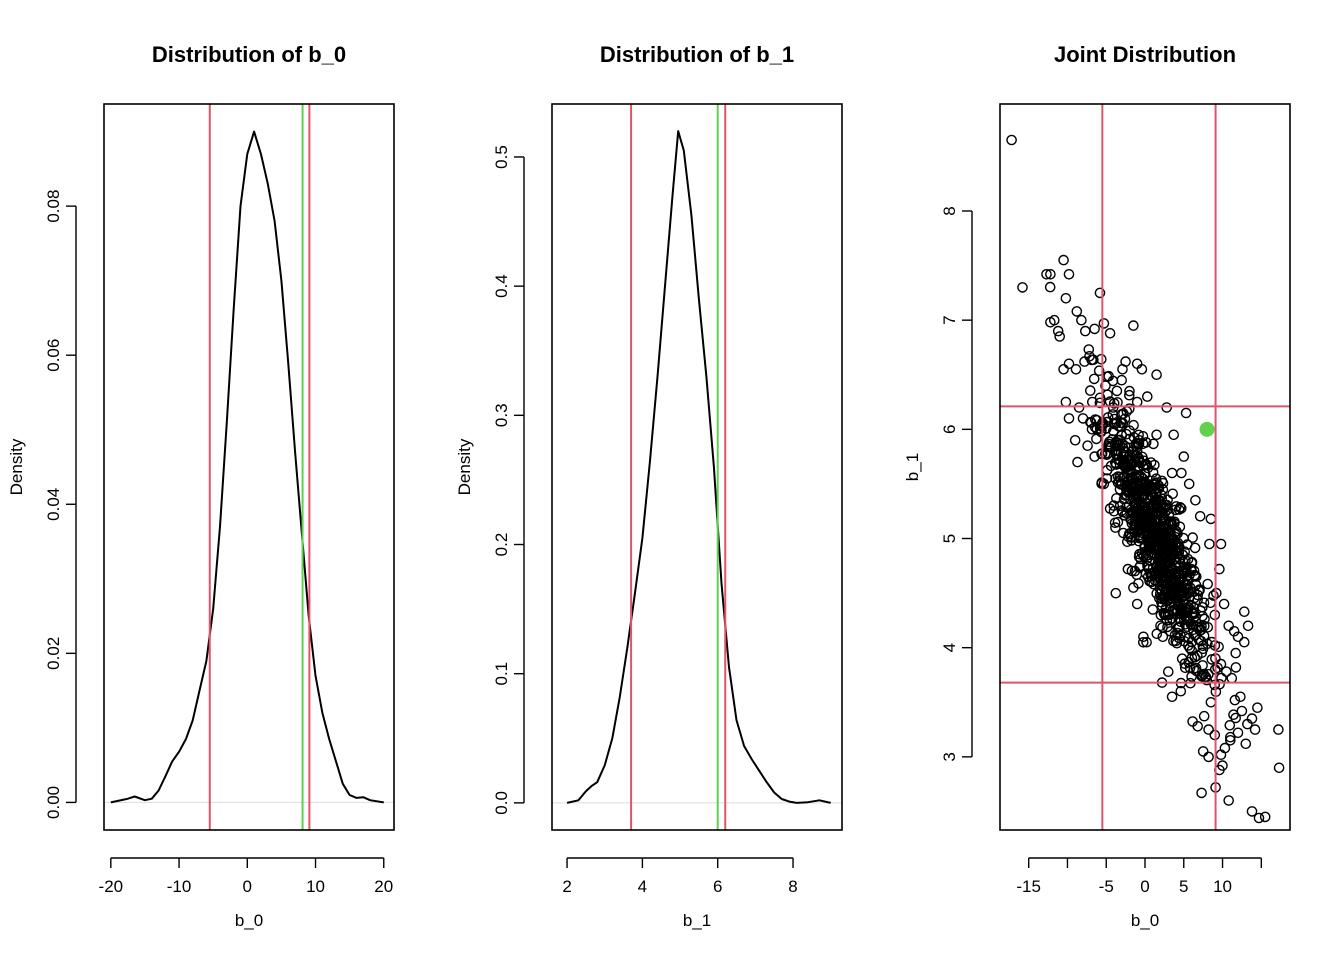 The width and height of the screenshot is (1344, 960). I want to click on y-tick-label: 5, so click(949, 538).